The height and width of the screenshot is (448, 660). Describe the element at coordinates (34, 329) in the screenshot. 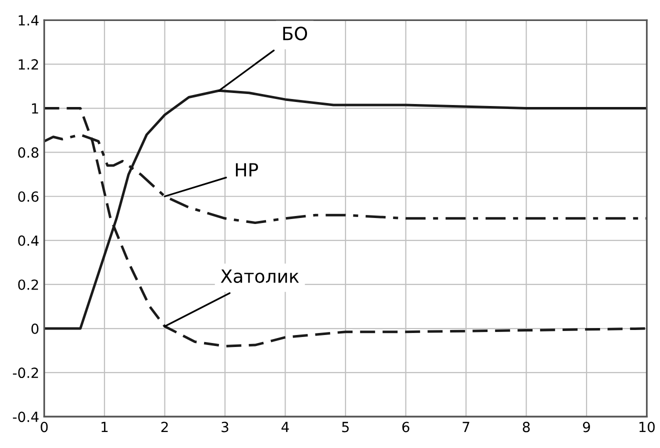

I see `y-tick-label: 0` at that location.